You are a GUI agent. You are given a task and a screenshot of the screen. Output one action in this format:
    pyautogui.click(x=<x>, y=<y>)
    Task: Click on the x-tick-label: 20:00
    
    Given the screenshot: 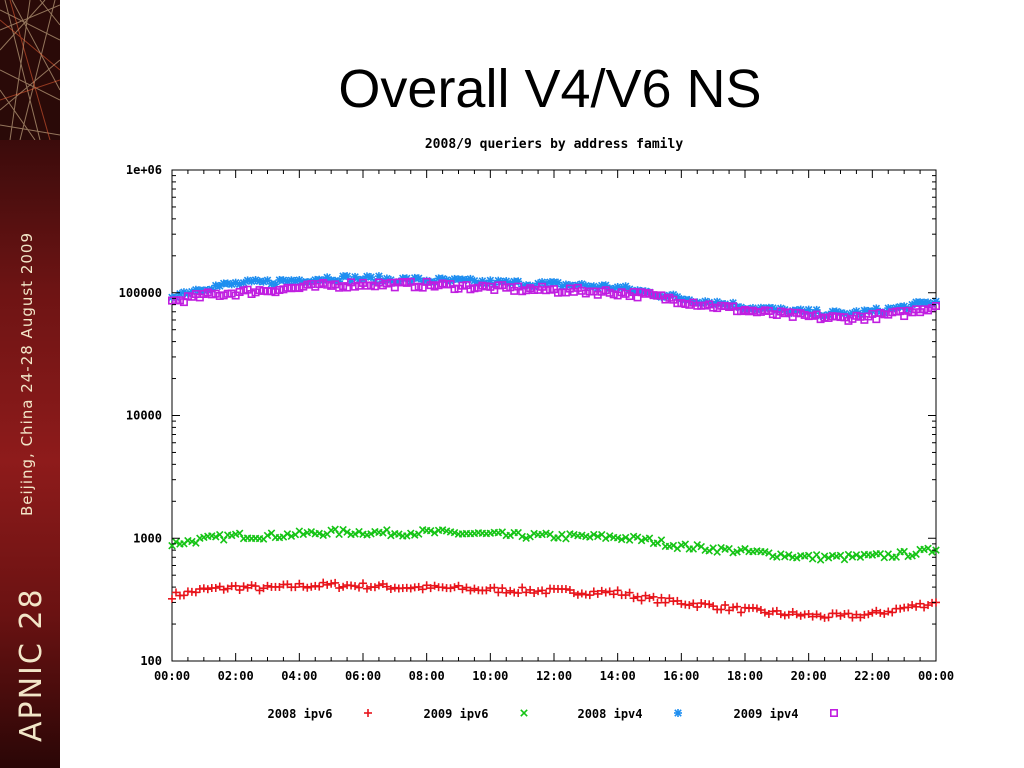 What is the action you would take?
    pyautogui.click(x=809, y=676)
    